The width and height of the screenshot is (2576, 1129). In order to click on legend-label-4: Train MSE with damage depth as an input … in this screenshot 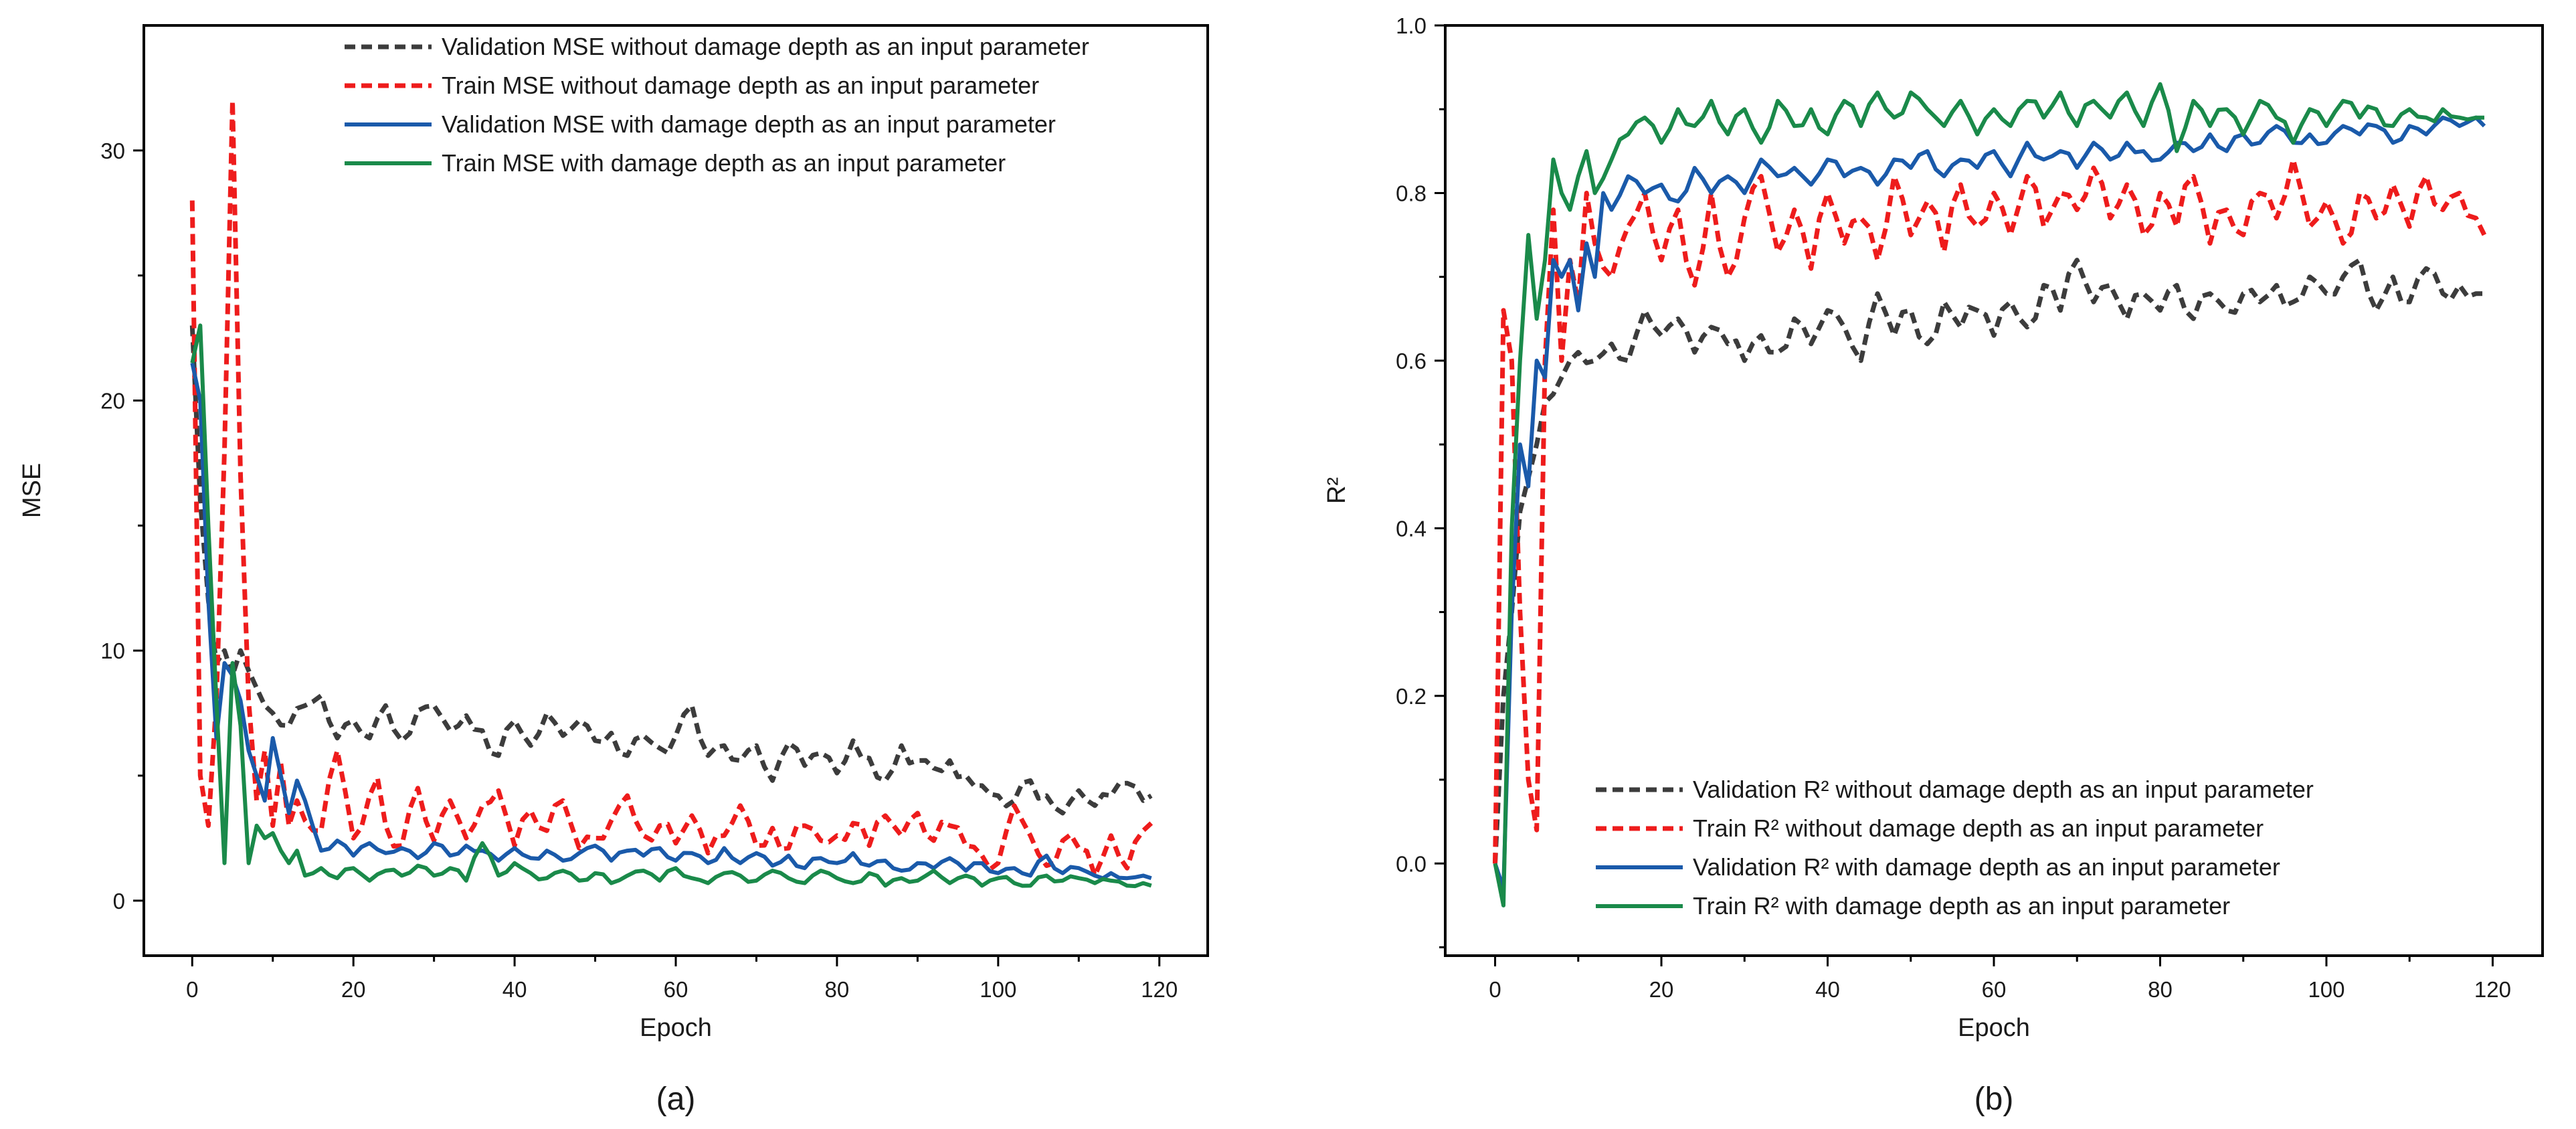, I will do `click(724, 163)`.